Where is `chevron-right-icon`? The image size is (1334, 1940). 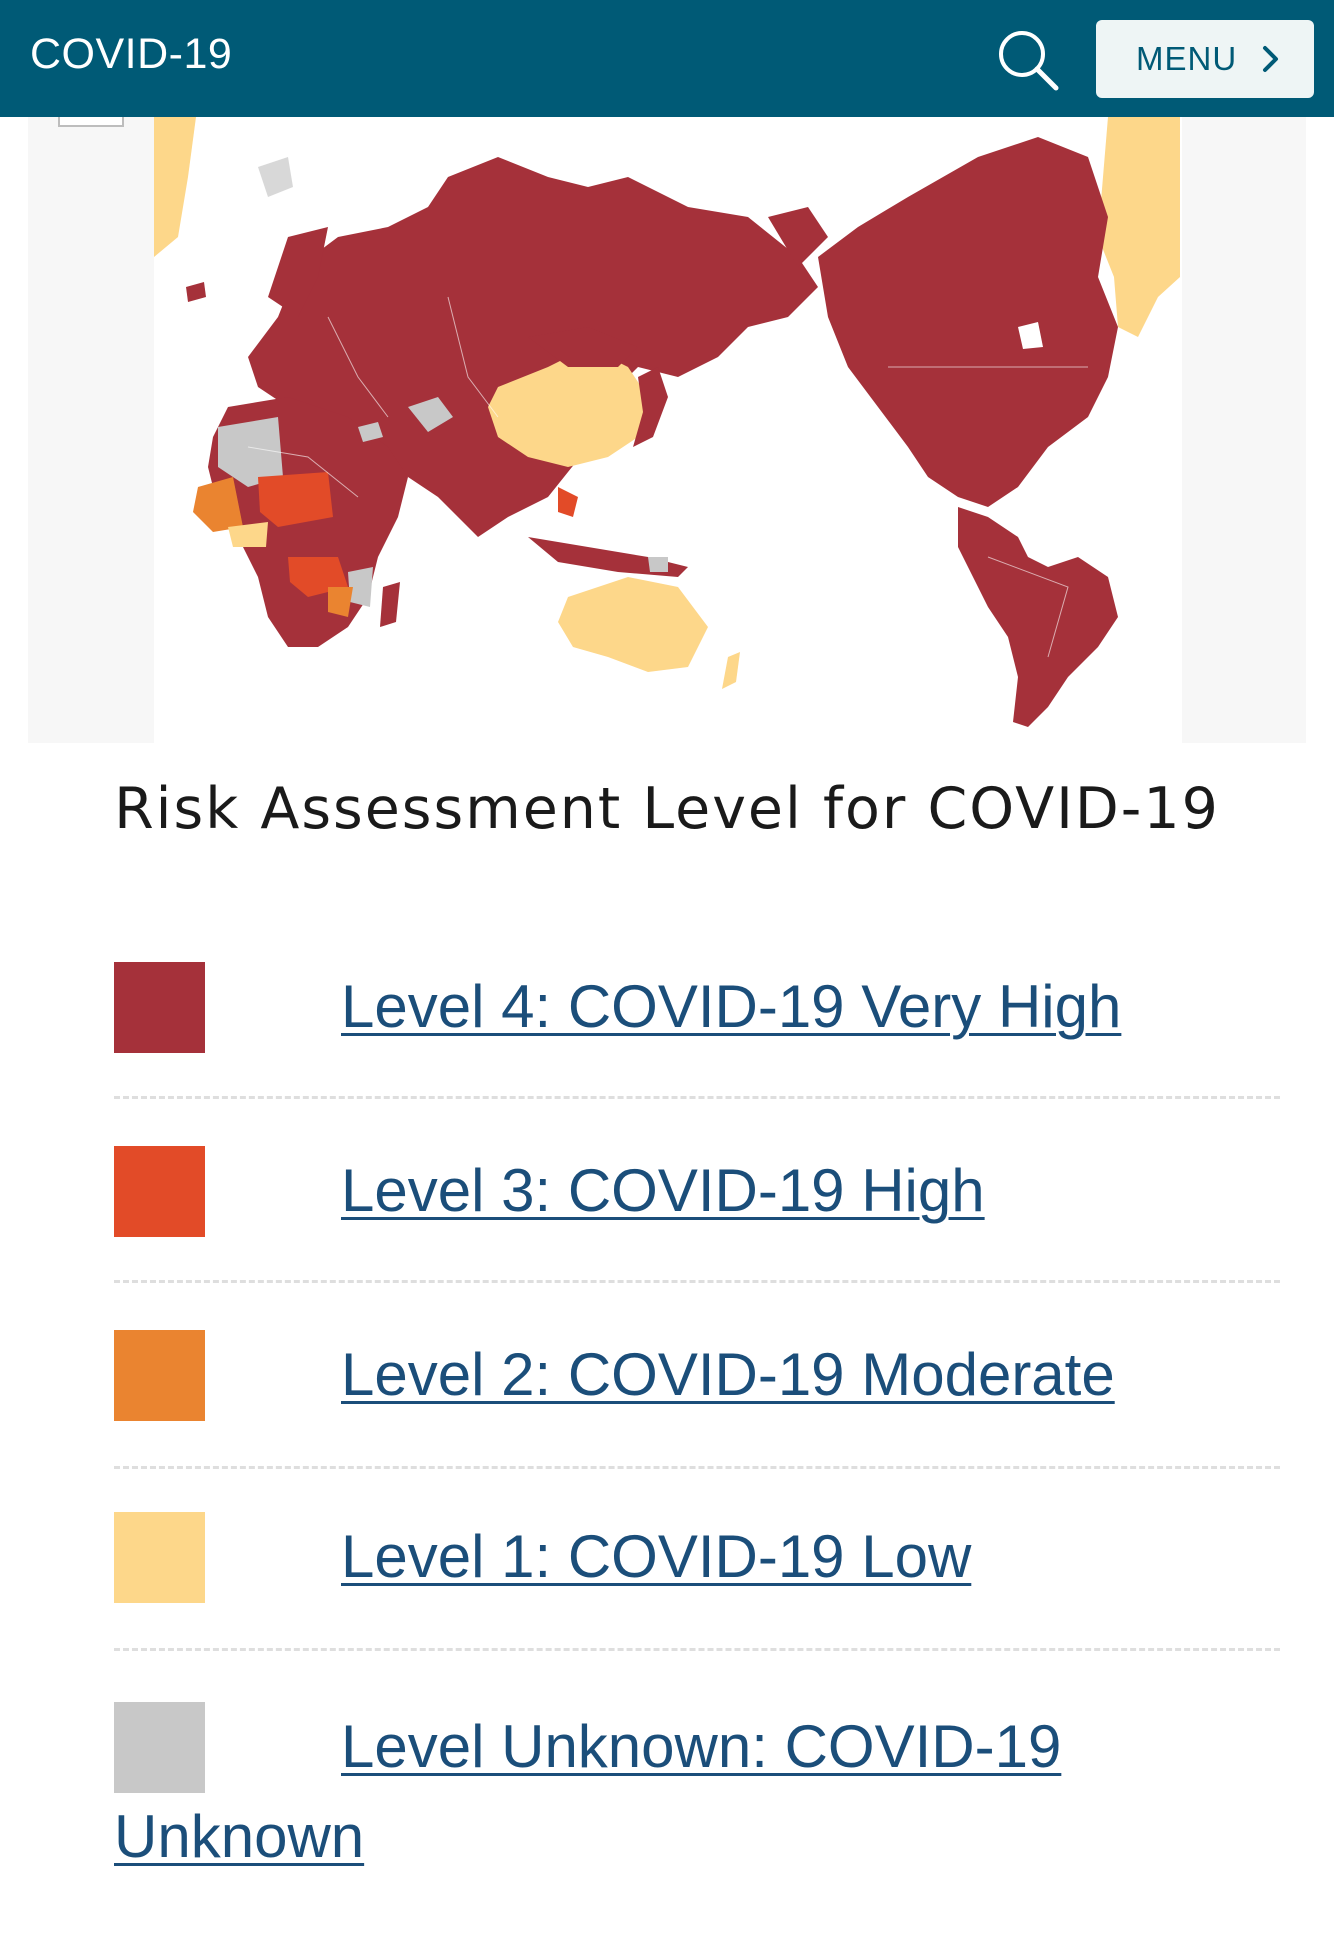
chevron-right-icon is located at coordinates (1270, 59).